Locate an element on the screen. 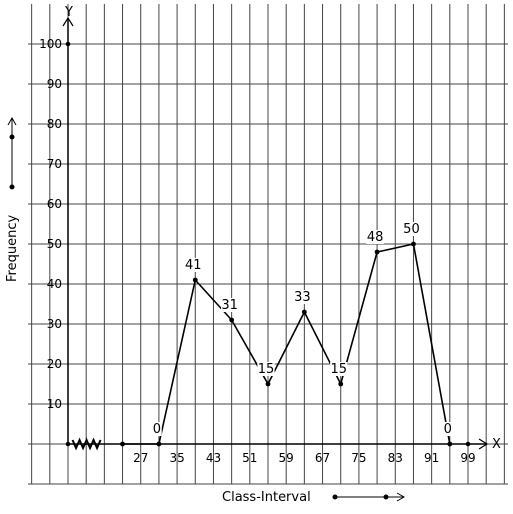 This screenshot has width=513, height=514. y-axis-arrowhead is located at coordinates (68, 21).